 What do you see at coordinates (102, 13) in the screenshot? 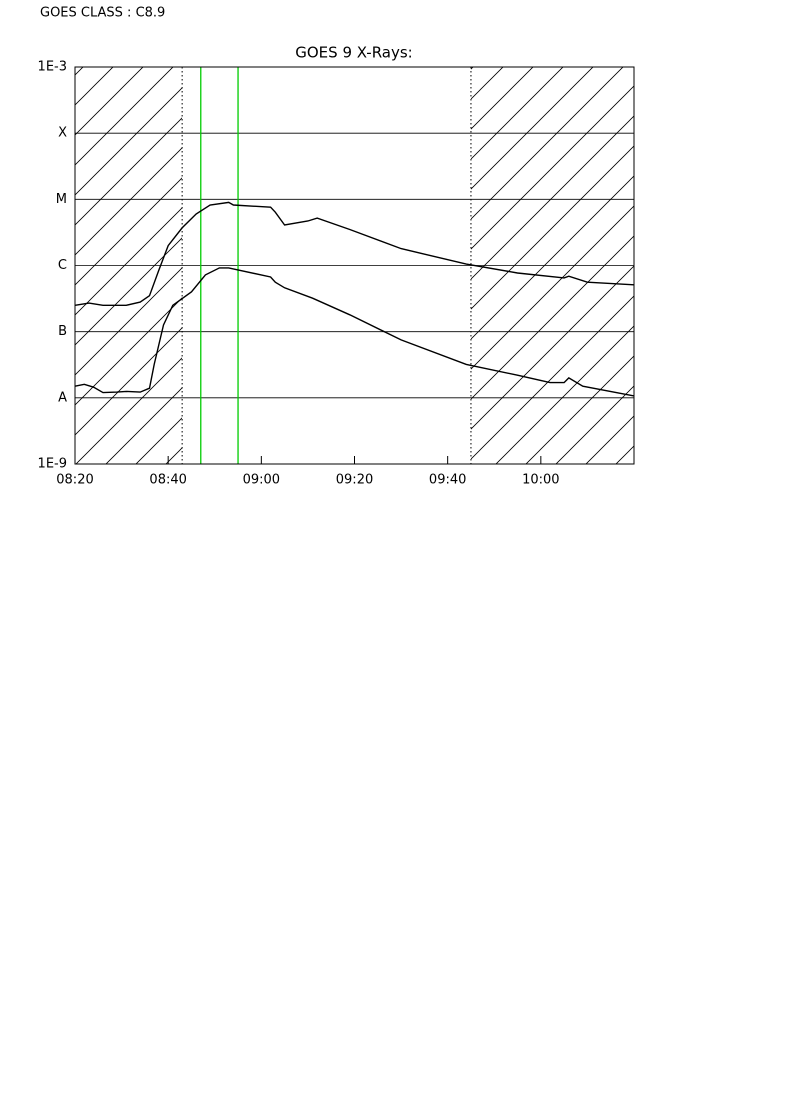
I see `goes-class: GOES CLASS : C8.9` at bounding box center [102, 13].